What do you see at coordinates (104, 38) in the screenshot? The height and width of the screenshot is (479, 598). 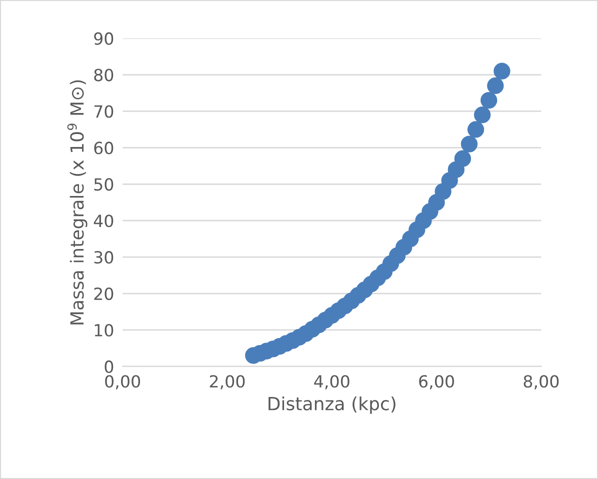 I see `y-tick-label: 90` at bounding box center [104, 38].